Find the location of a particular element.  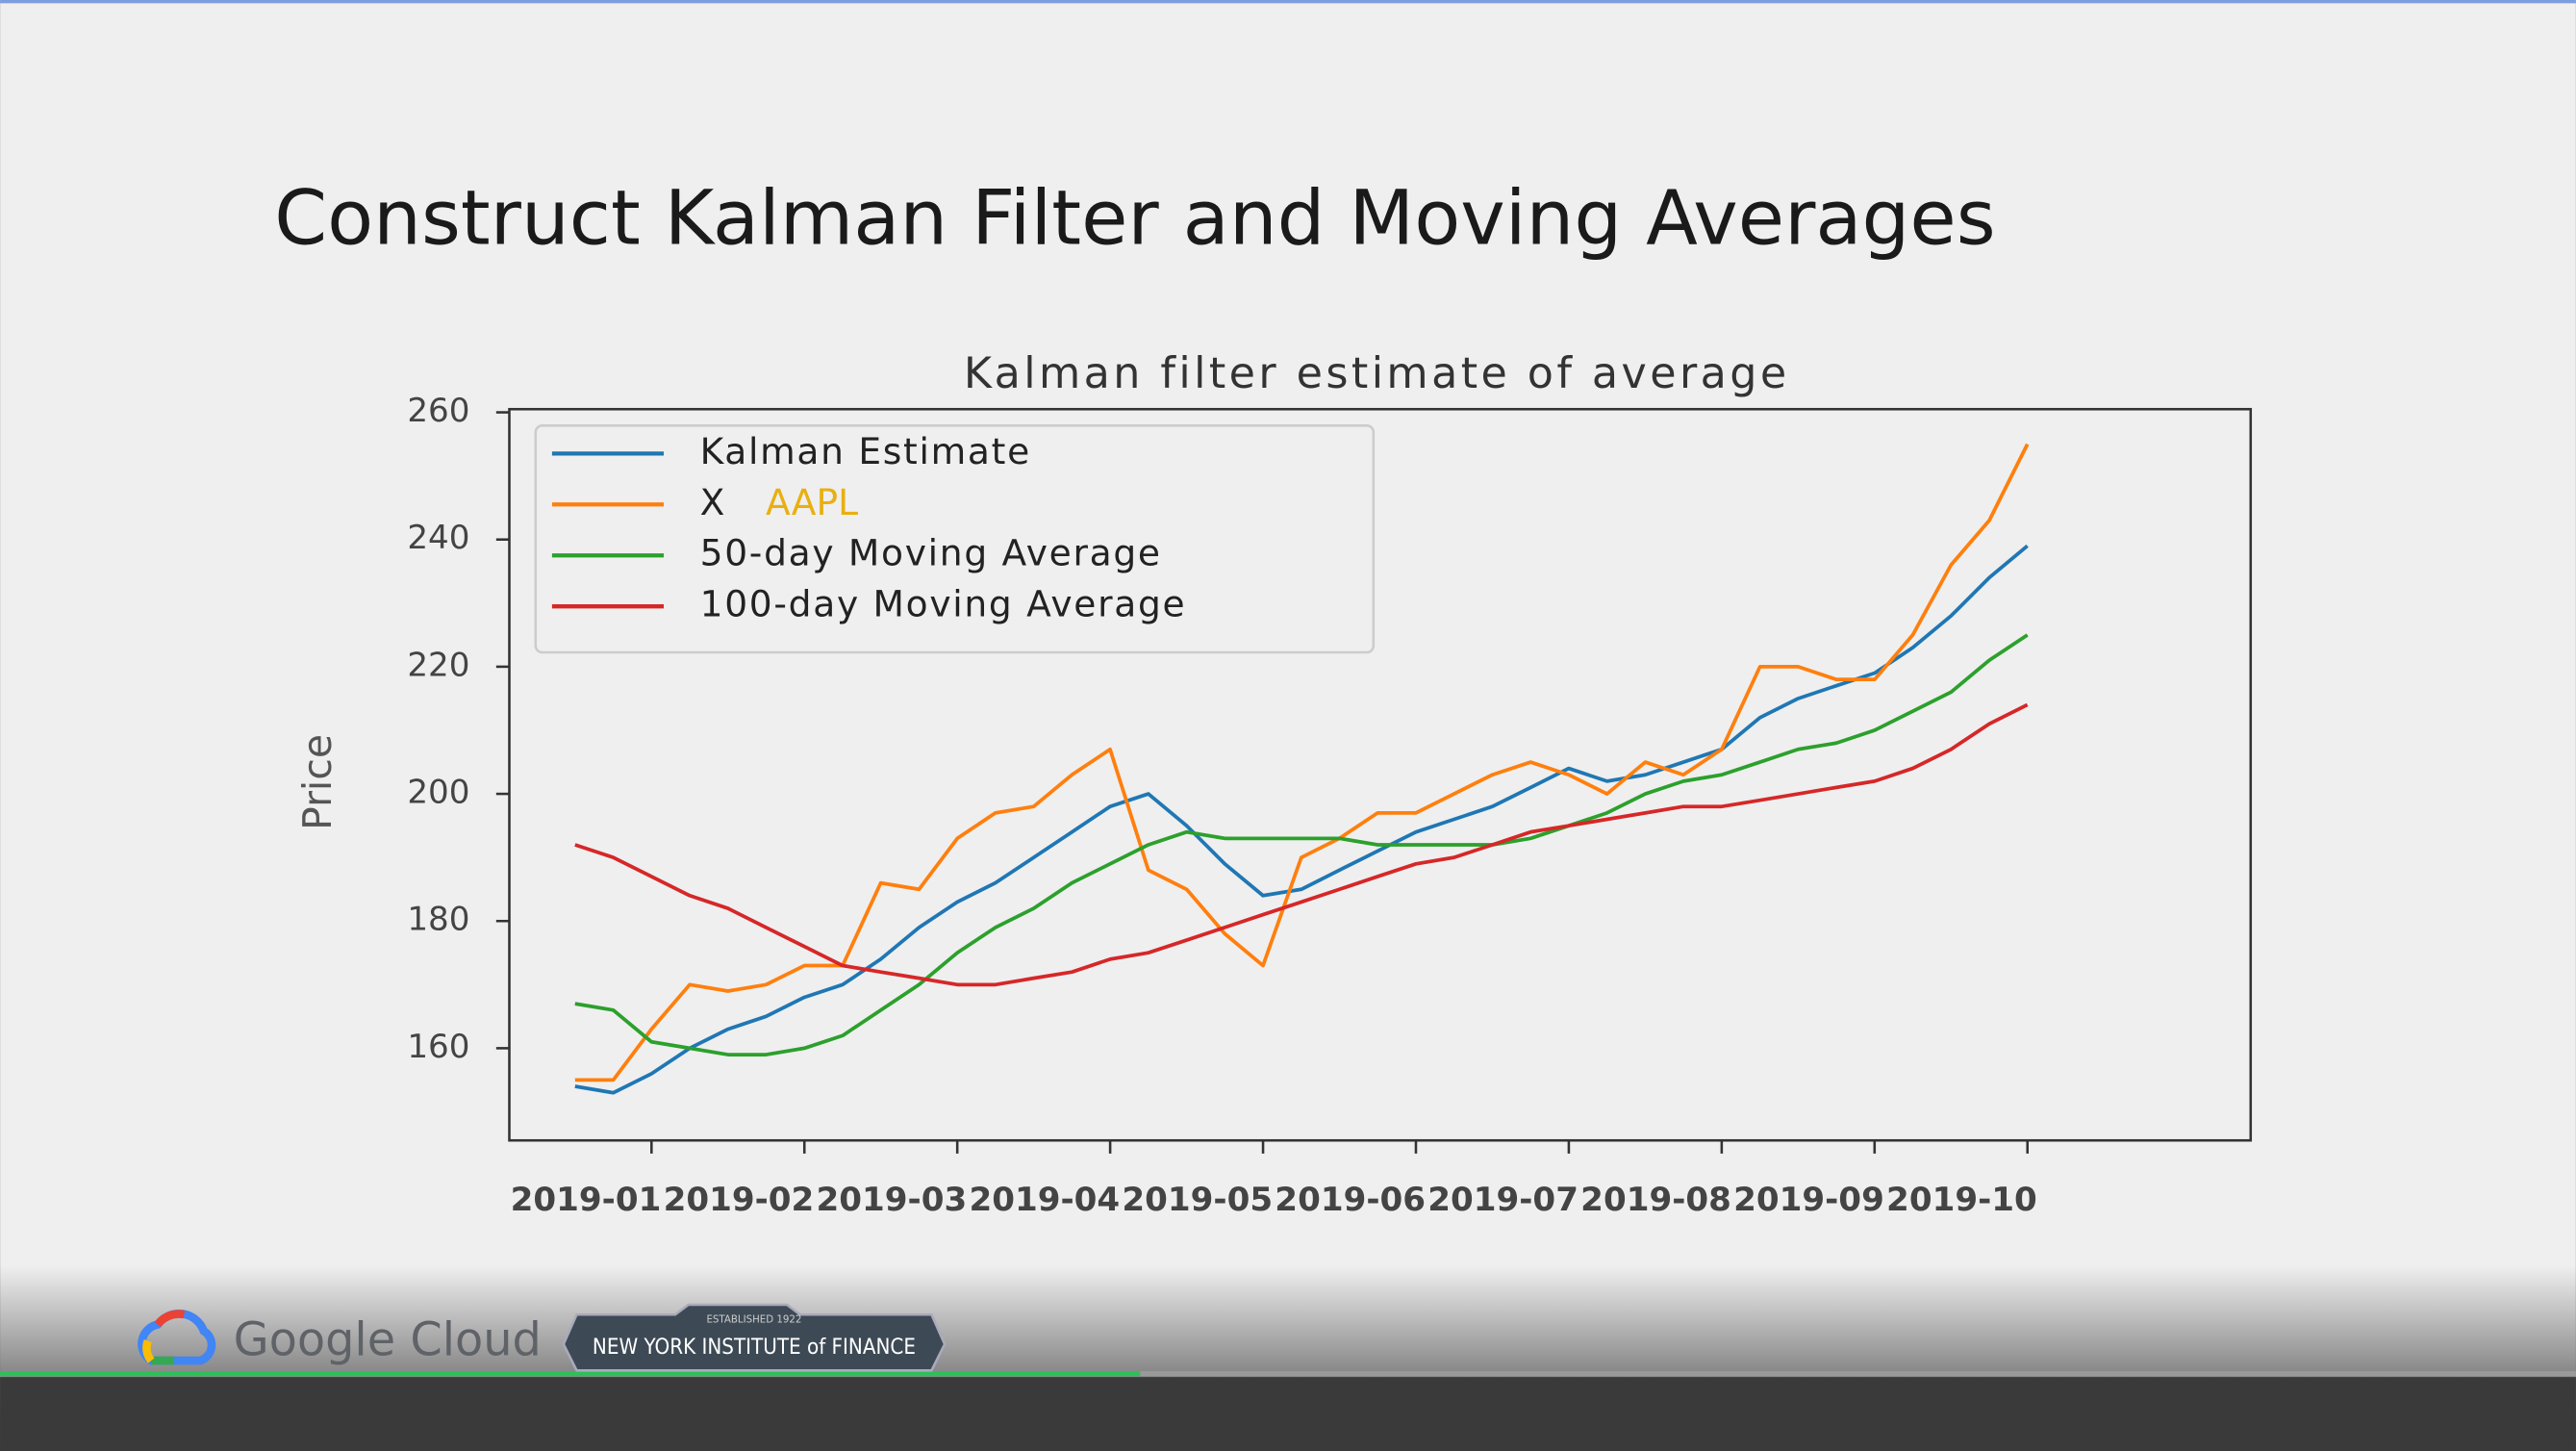

x-tick-label: 2019-08 is located at coordinates (1656, 1200).